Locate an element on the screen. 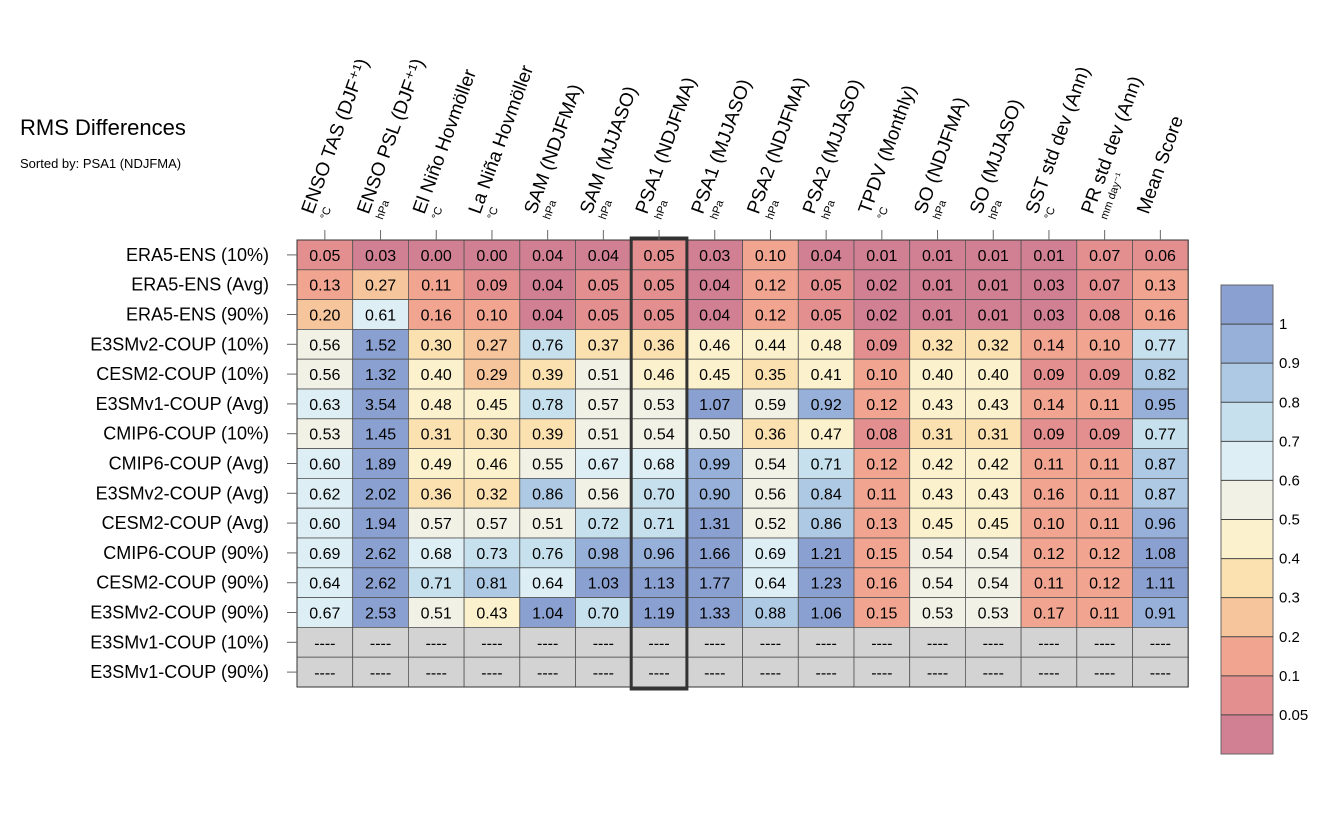  cell-value-label: 0.53 is located at coordinates (324, 435).